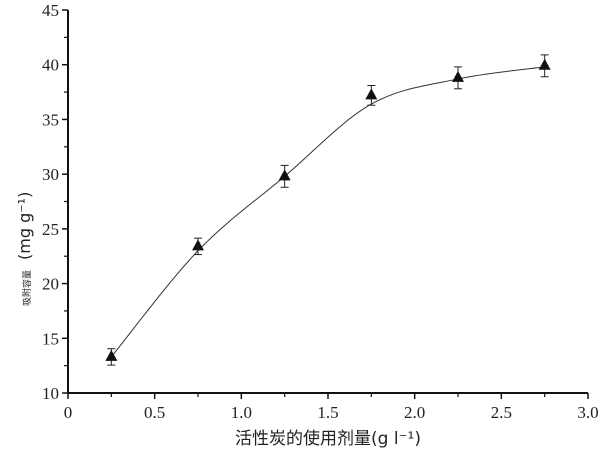 The width and height of the screenshot is (600, 450). What do you see at coordinates (27, 288) in the screenshot?
I see `y-axis-title-cn: 吸附容量` at bounding box center [27, 288].